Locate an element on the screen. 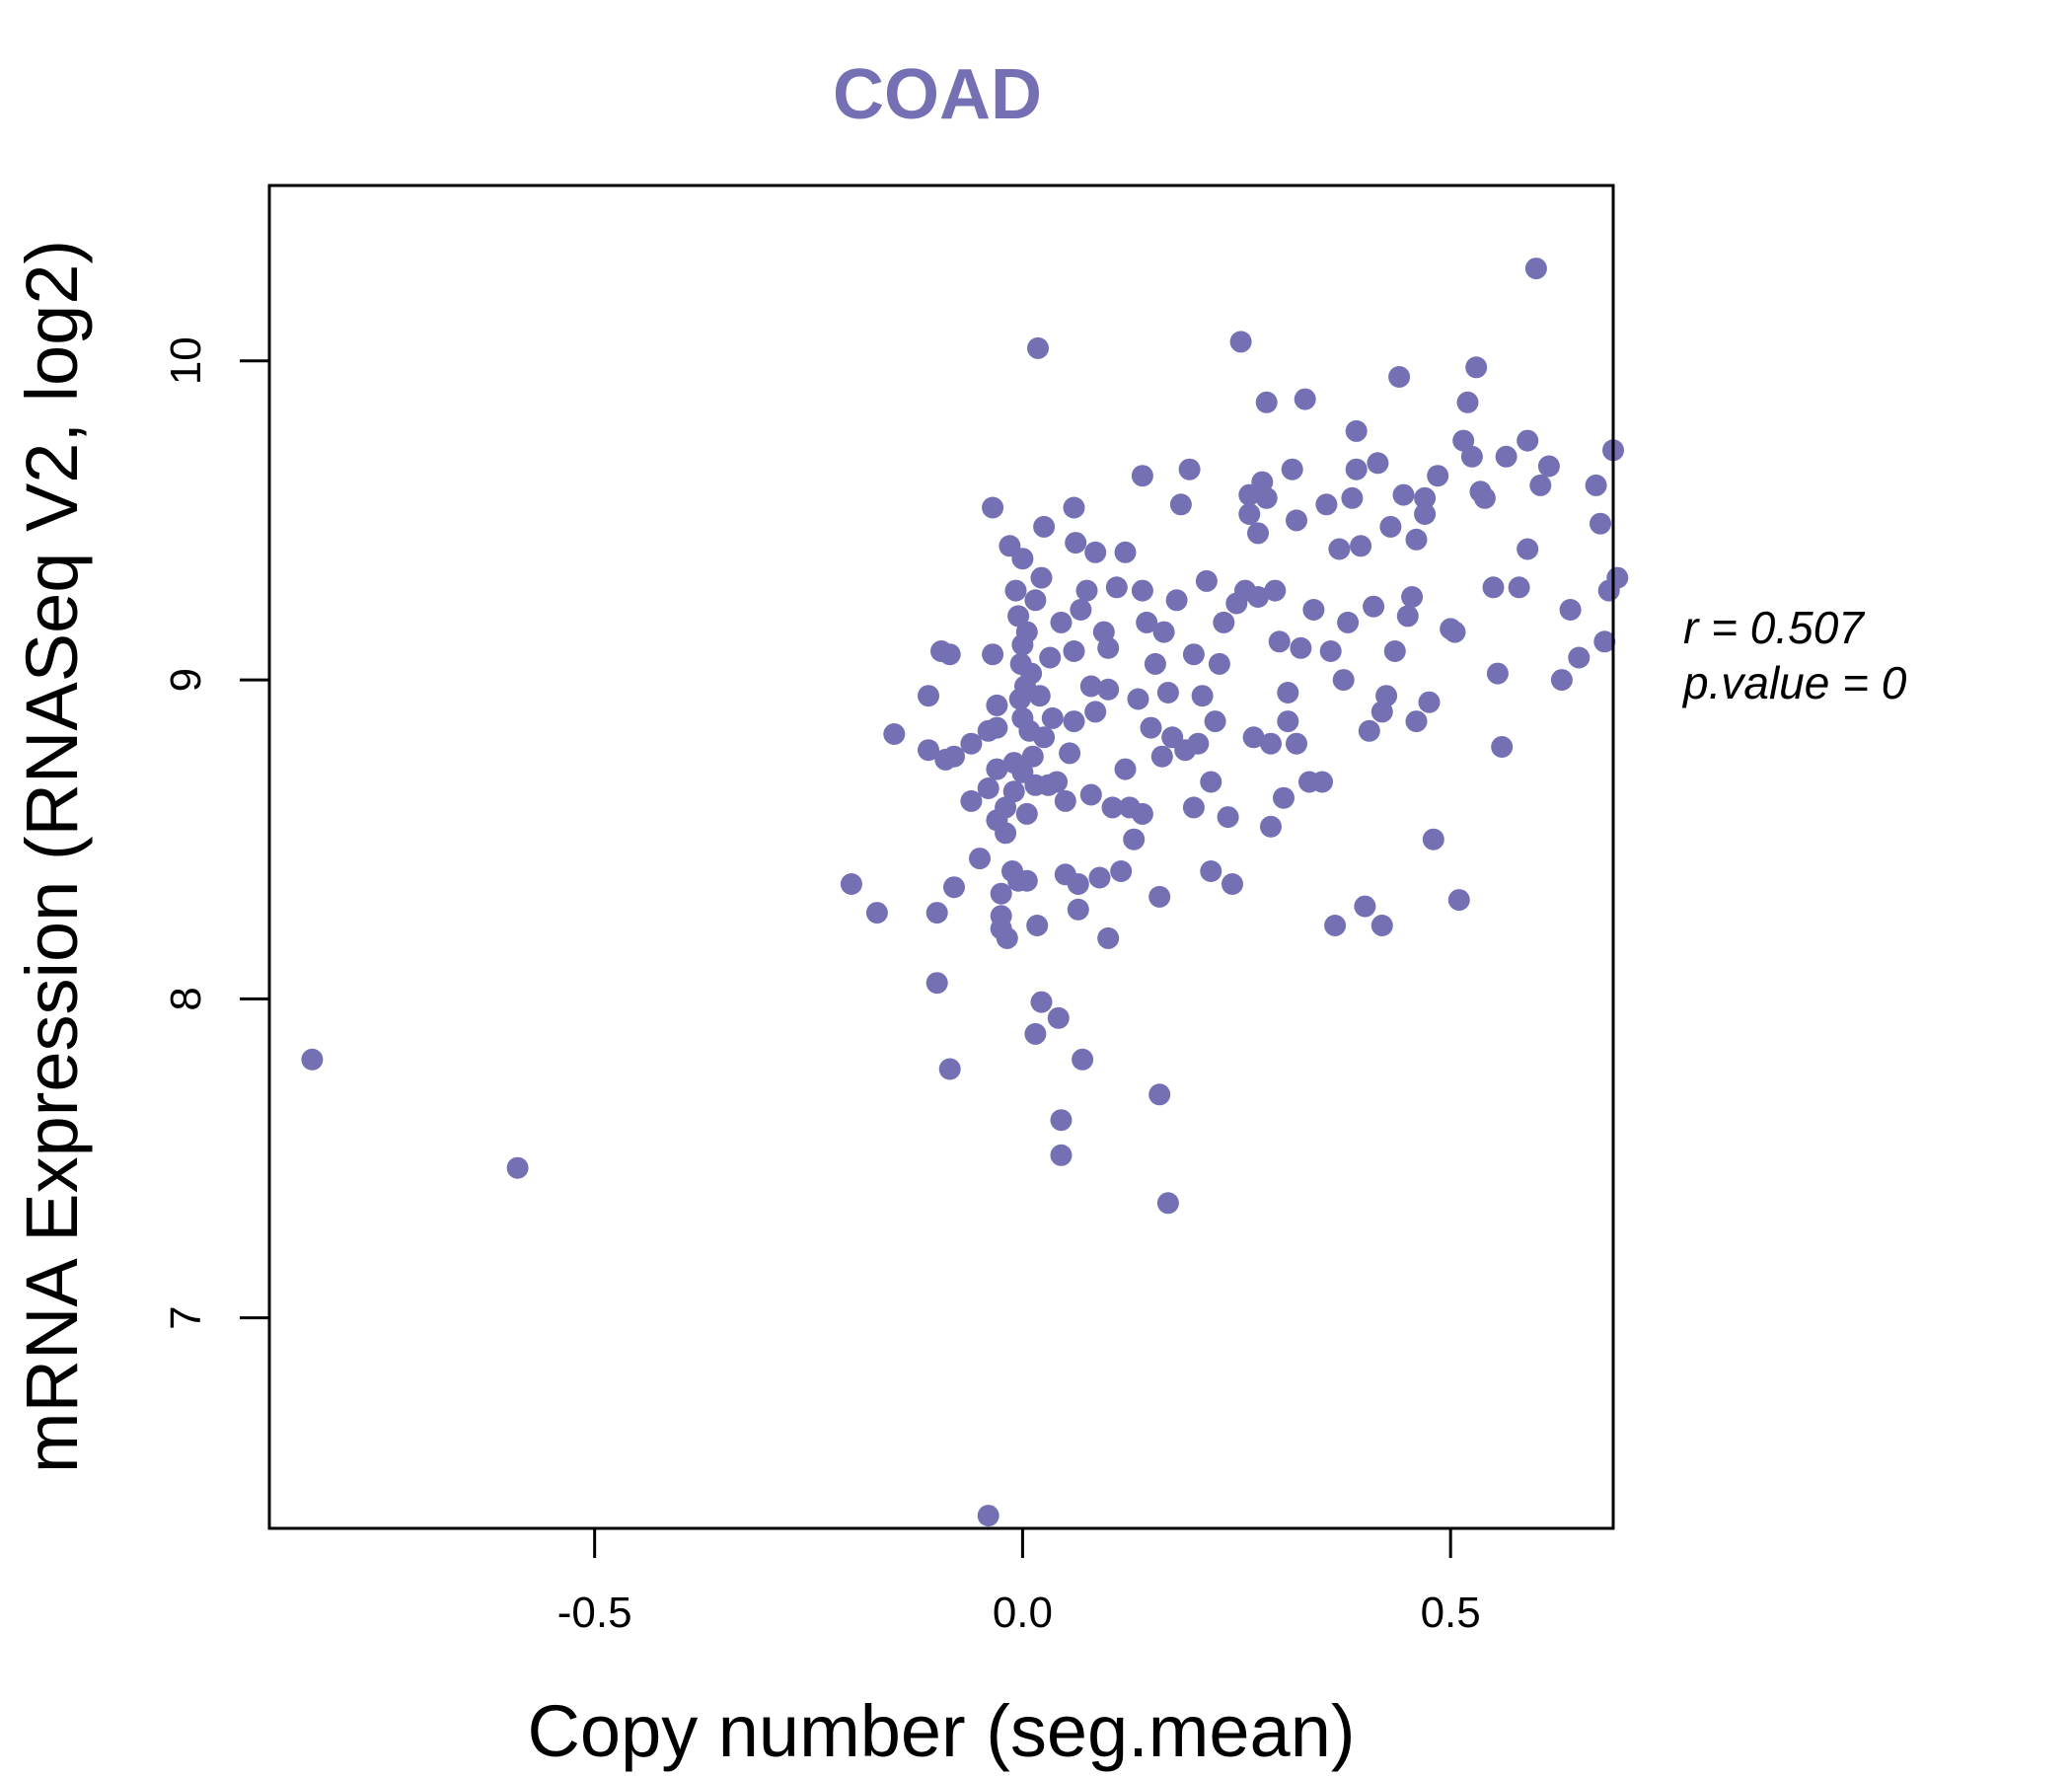 This screenshot has height=1776, width=2072. x-tick-label: 0.5 is located at coordinates (1451, 1613).